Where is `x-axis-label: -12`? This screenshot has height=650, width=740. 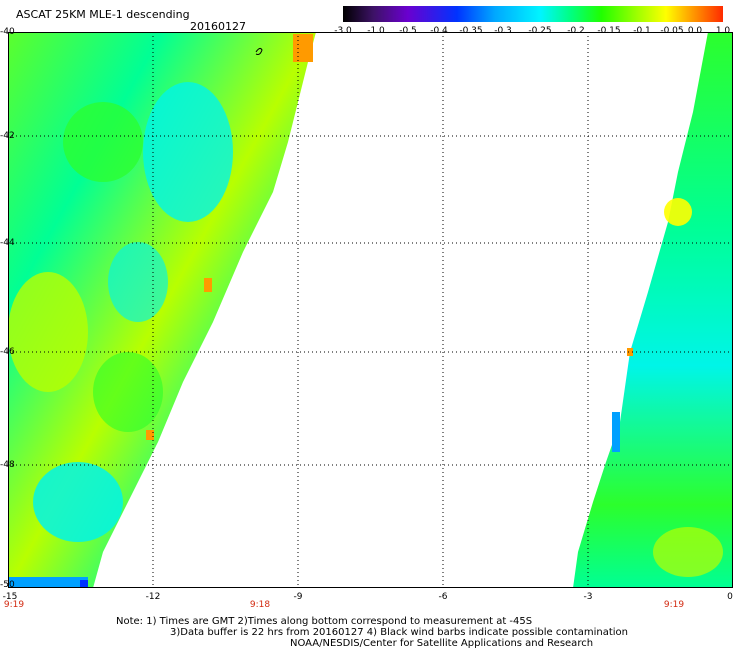
x-axis-label: -12 is located at coordinates (153, 597).